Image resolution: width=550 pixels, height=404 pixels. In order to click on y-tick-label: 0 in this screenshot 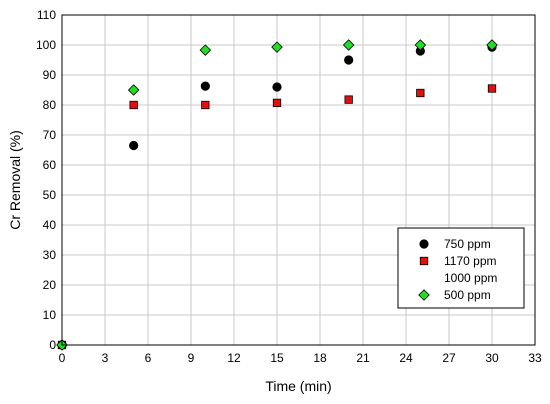, I will do `click(52, 345)`.